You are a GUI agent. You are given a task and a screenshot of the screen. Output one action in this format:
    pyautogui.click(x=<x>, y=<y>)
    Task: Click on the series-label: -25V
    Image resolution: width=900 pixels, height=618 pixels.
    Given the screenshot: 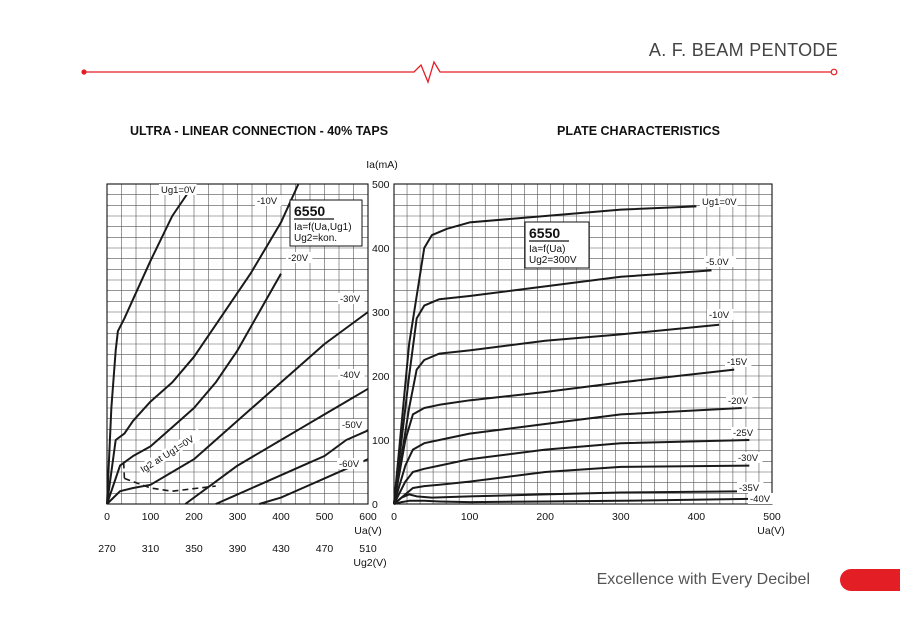 What is the action you would take?
    pyautogui.click(x=743, y=433)
    